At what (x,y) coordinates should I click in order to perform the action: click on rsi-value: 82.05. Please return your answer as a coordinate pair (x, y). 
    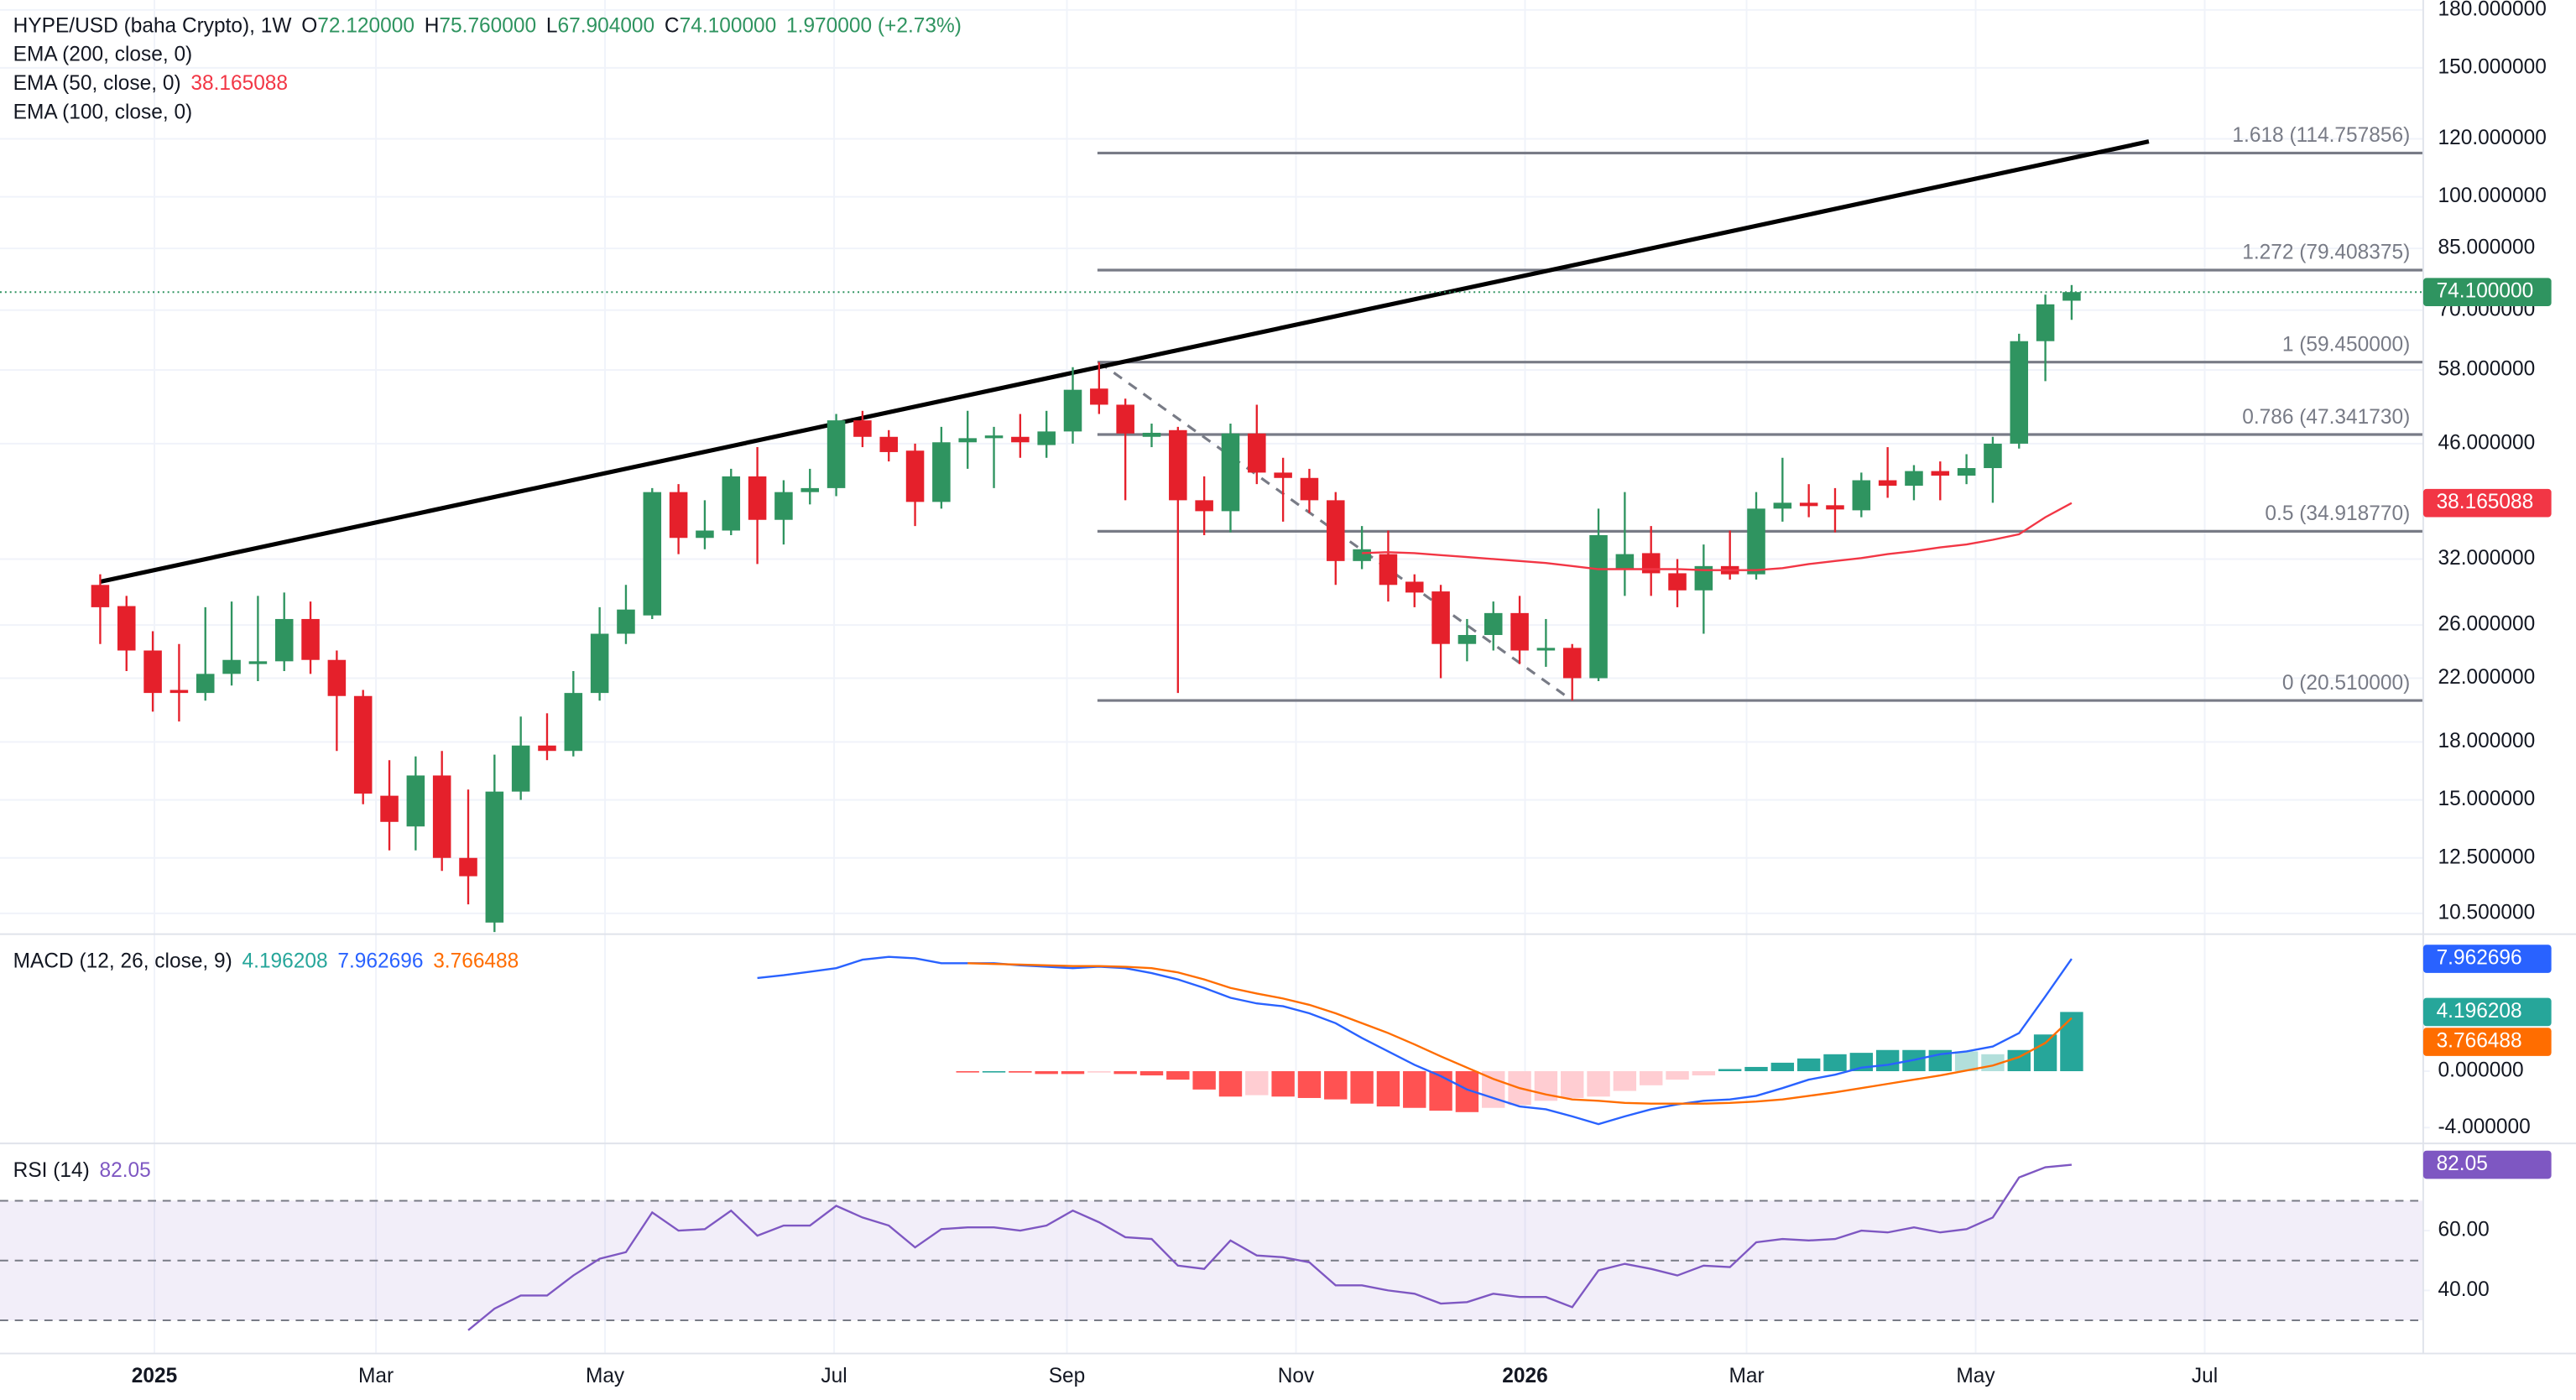
    Looking at the image, I should click on (125, 1169).